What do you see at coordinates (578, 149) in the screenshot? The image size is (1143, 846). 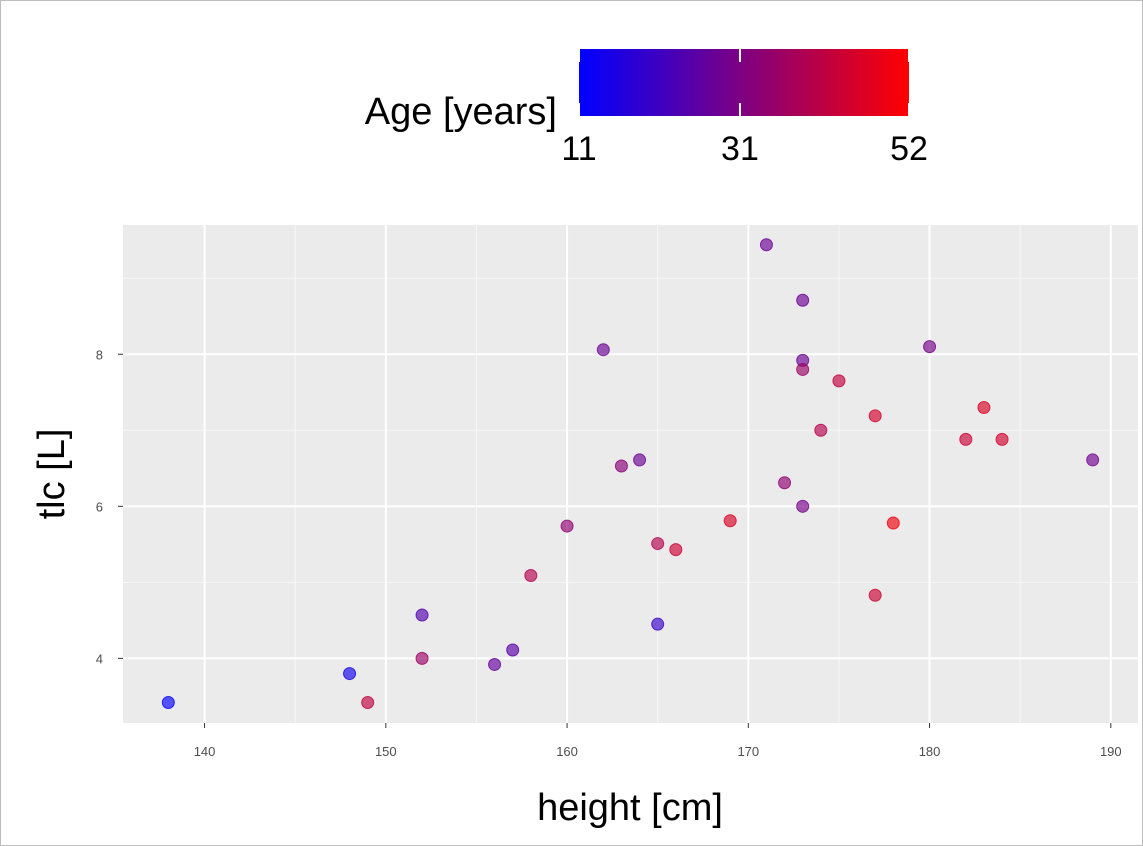 I see `colorbar-label: 11` at bounding box center [578, 149].